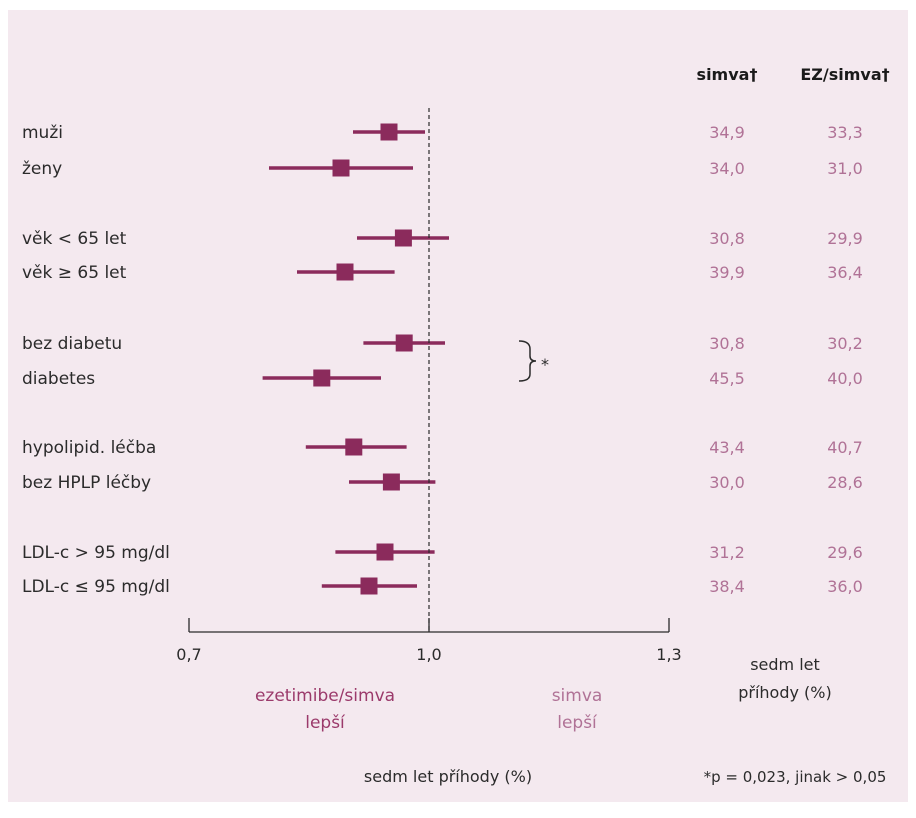 The width and height of the screenshot is (916, 818). What do you see at coordinates (845, 343) in the screenshot?
I see `ez-simva-value: 30,2` at bounding box center [845, 343].